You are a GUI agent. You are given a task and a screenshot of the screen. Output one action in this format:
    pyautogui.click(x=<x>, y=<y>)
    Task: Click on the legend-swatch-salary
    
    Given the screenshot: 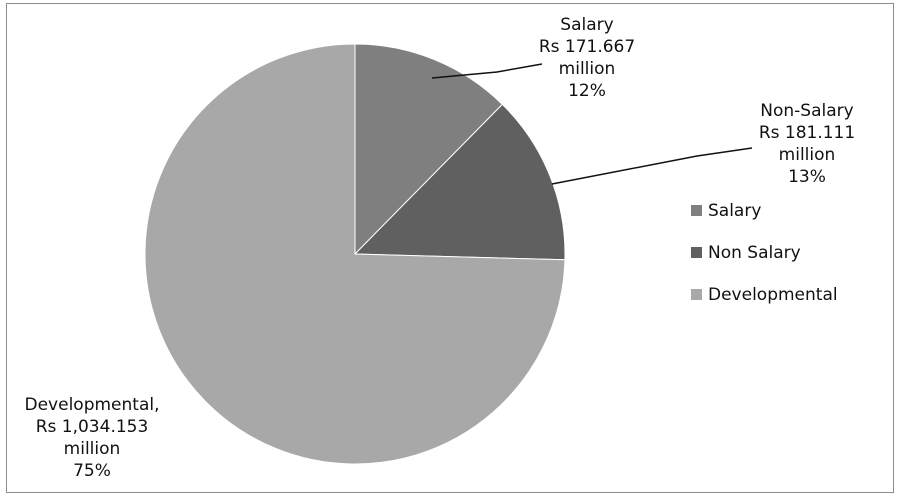 What is the action you would take?
    pyautogui.click(x=696, y=210)
    